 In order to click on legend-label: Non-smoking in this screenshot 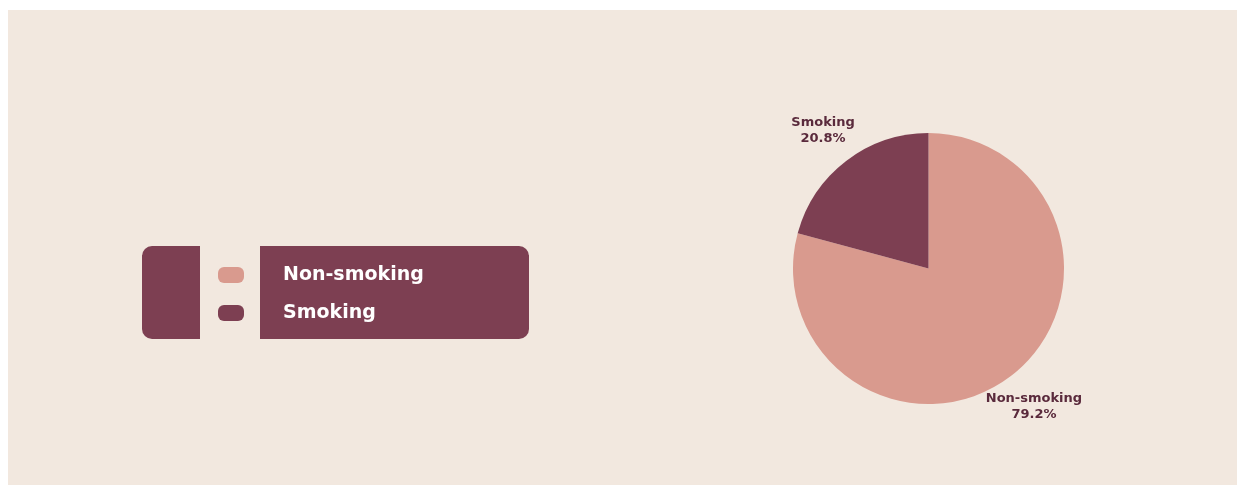, I will do `click(353, 273)`.